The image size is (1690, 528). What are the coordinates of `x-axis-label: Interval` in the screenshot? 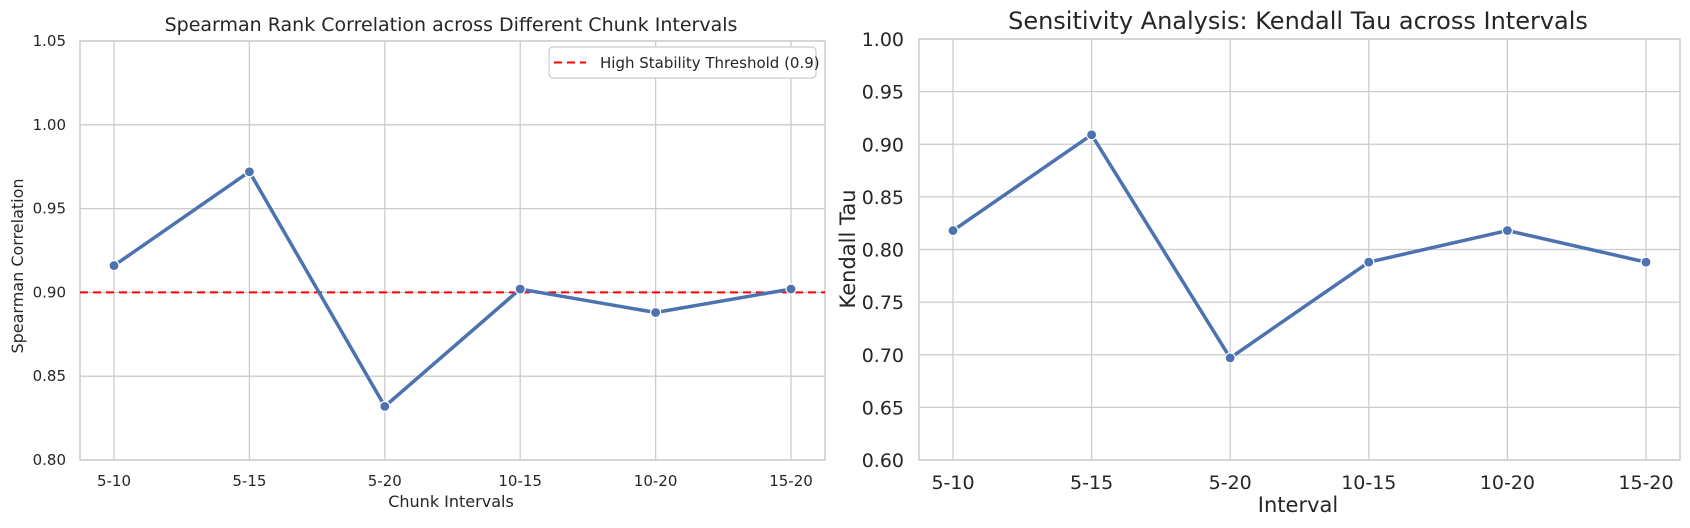 It's located at (1298, 505).